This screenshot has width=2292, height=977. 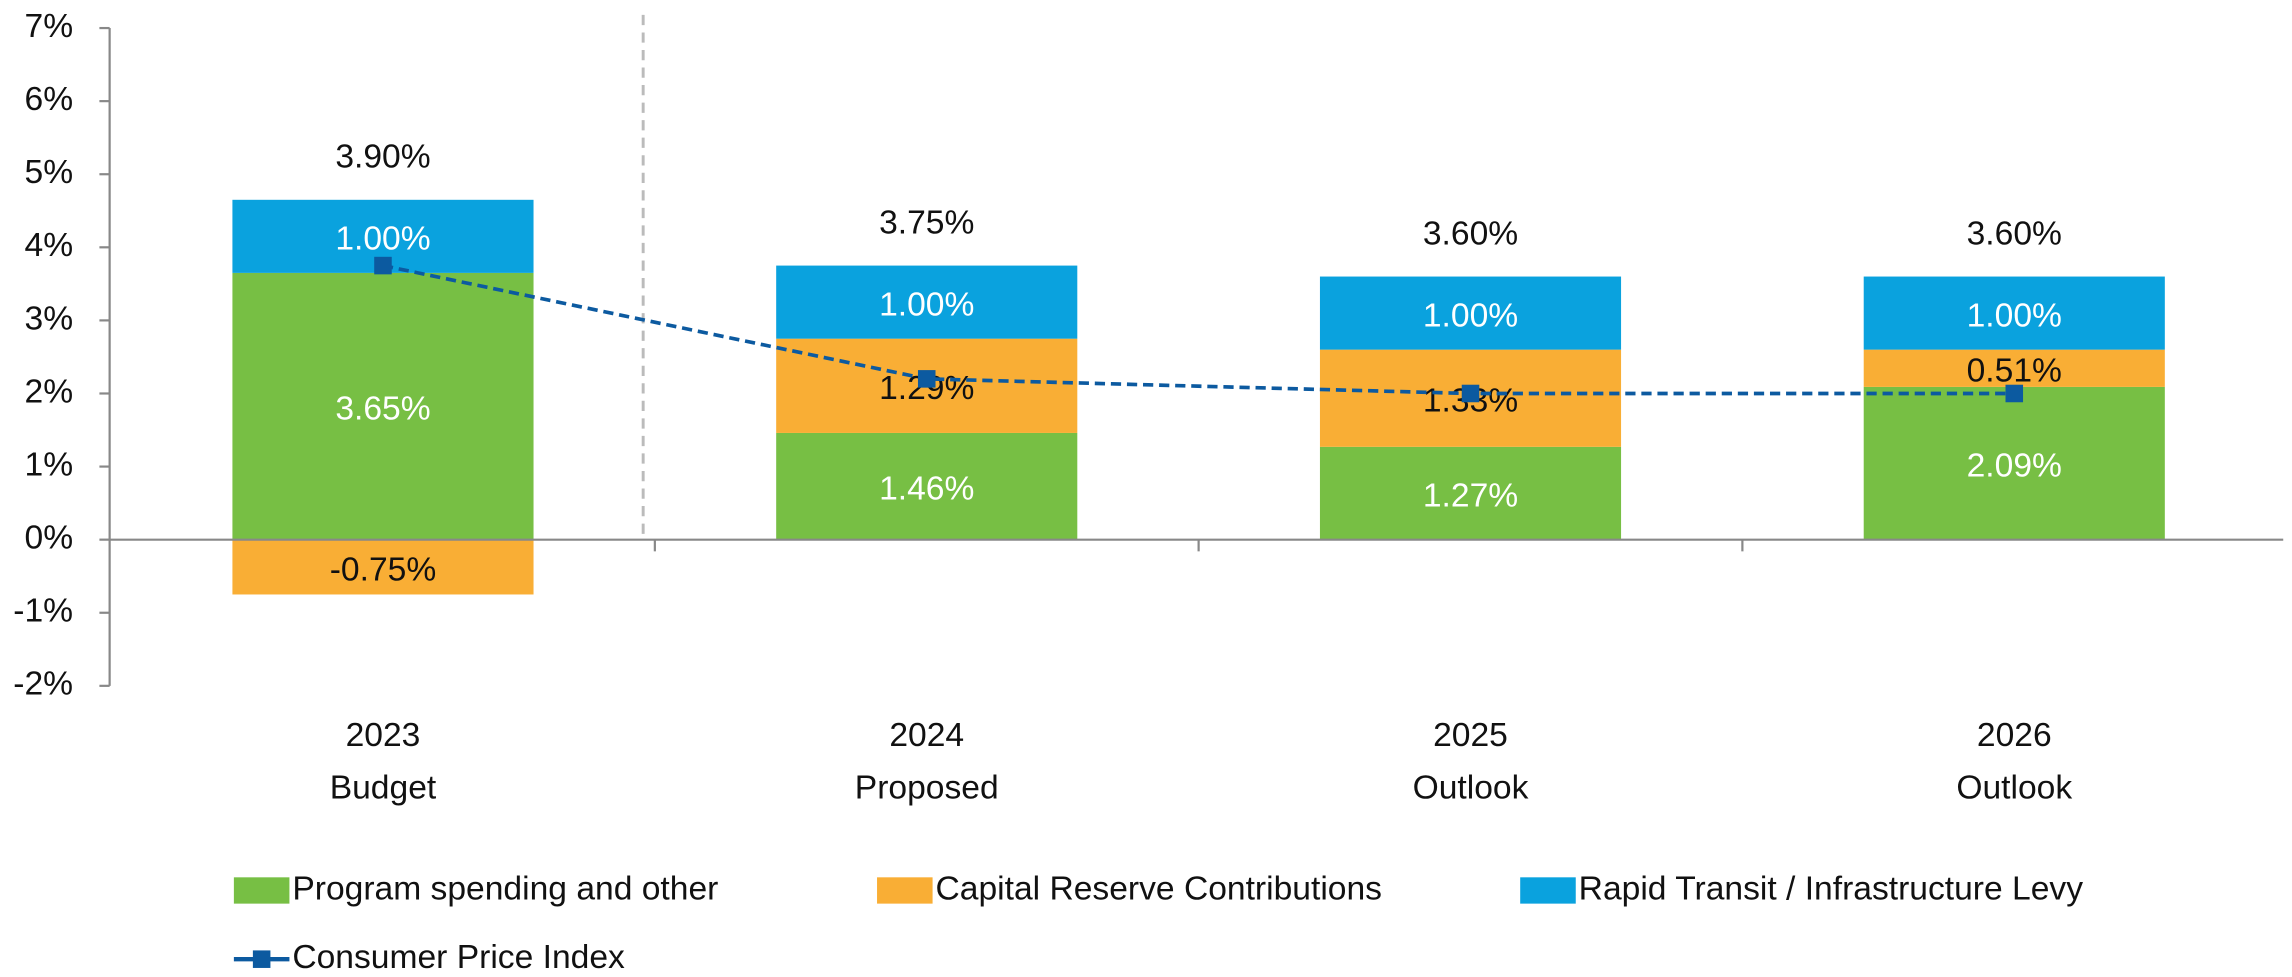 What do you see at coordinates (2014, 466) in the screenshot?
I see `data-label: 2.09%` at bounding box center [2014, 466].